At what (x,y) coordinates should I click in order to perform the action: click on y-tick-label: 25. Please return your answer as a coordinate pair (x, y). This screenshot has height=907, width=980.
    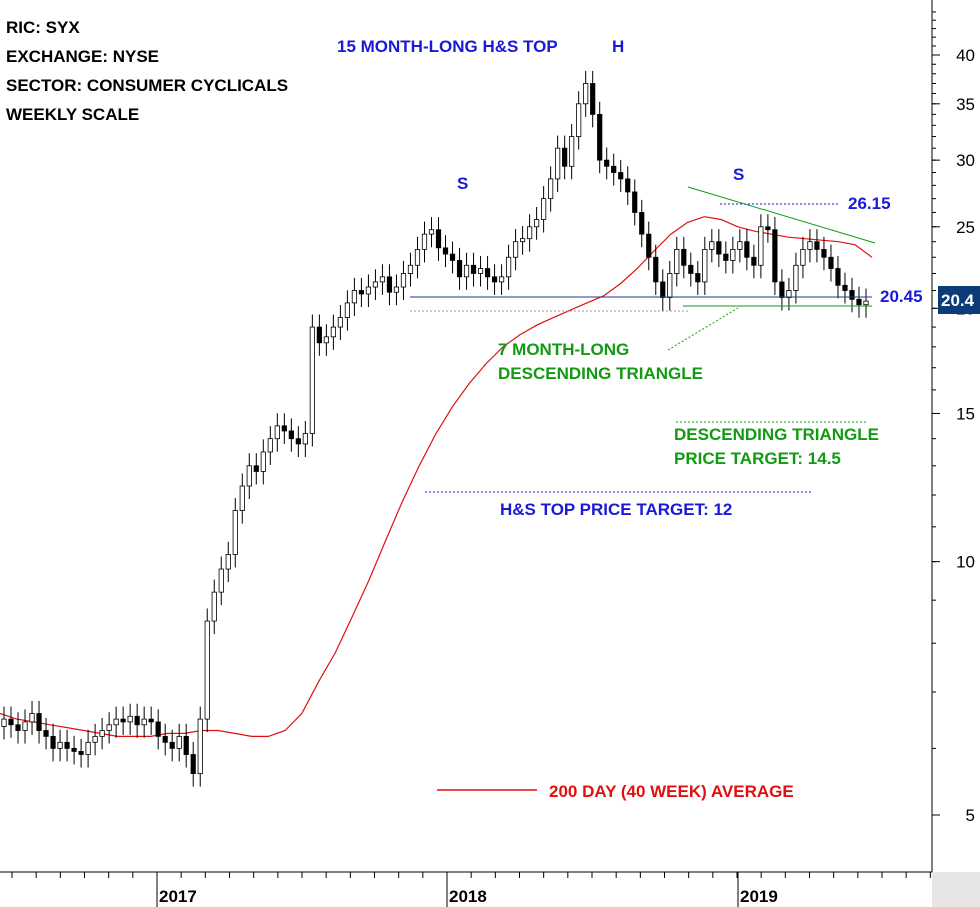
    Looking at the image, I should click on (965, 227).